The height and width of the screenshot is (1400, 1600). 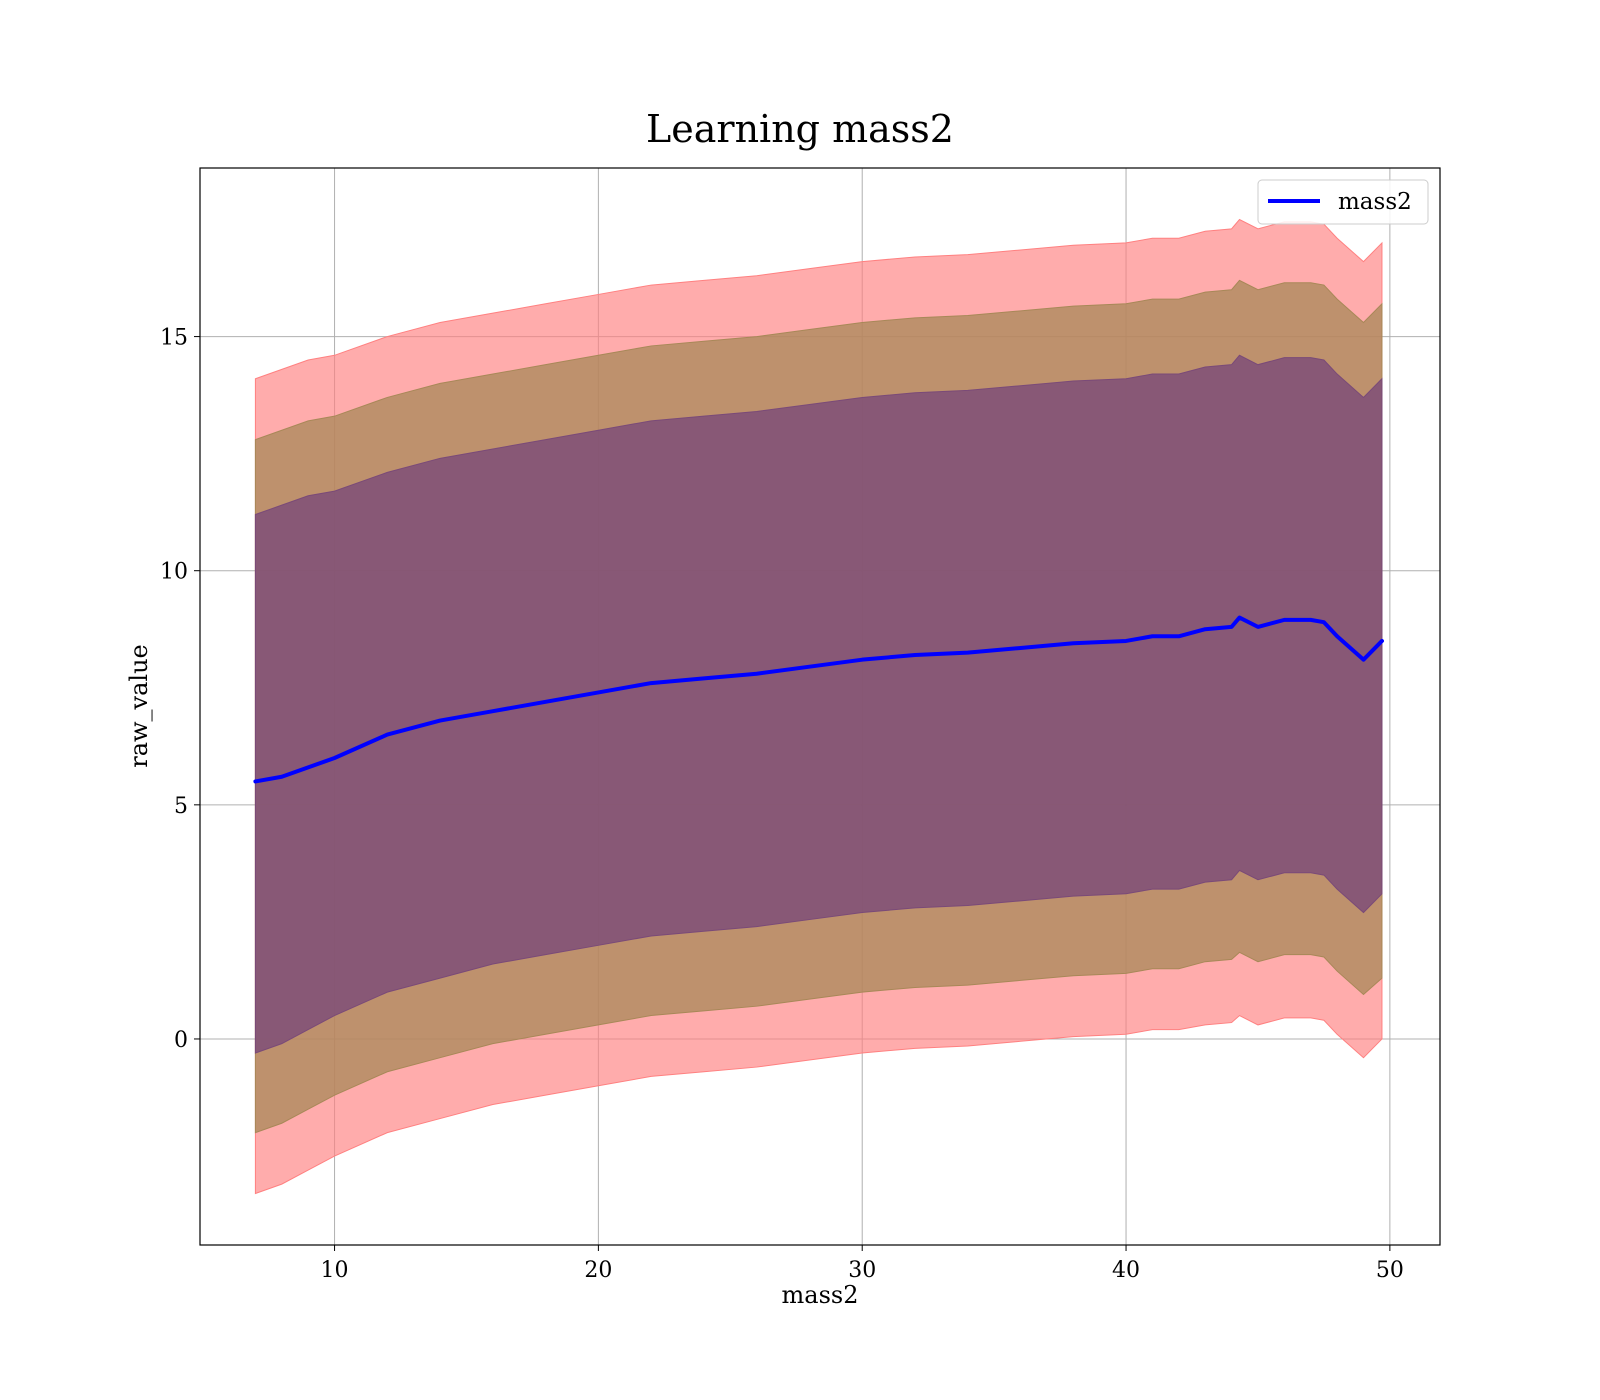 What do you see at coordinates (862, 1270) in the screenshot?
I see `x-tick-label: 30` at bounding box center [862, 1270].